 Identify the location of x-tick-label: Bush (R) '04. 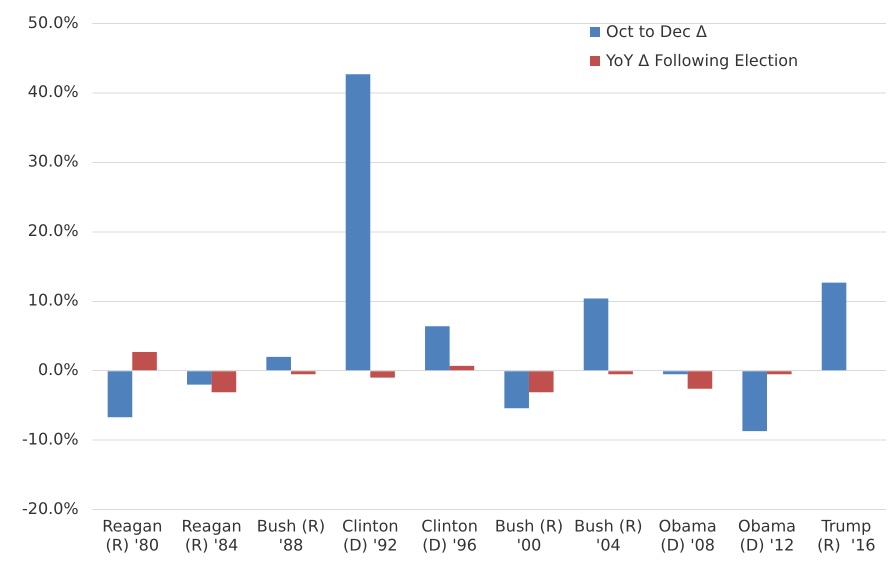
(608, 535).